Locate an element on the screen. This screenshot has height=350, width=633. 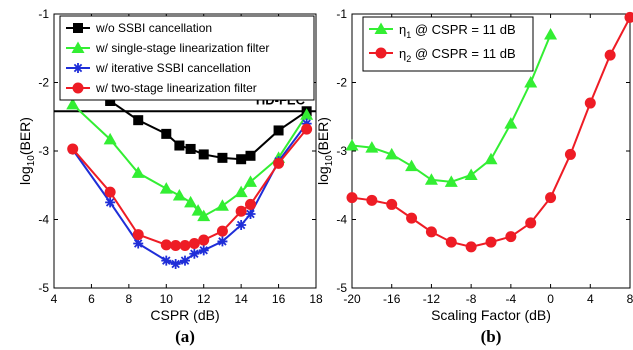
legend-item: w/ iterative SSBI cancellation is located at coordinates (158, 68).